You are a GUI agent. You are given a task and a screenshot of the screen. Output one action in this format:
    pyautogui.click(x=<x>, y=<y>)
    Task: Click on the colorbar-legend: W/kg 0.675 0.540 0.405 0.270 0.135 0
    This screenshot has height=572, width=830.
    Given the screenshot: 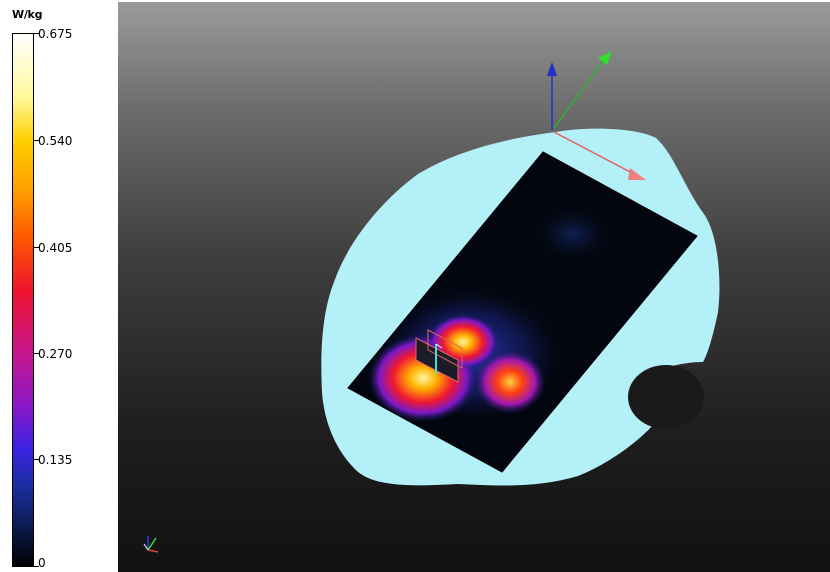 What is the action you would take?
    pyautogui.click(x=59, y=286)
    